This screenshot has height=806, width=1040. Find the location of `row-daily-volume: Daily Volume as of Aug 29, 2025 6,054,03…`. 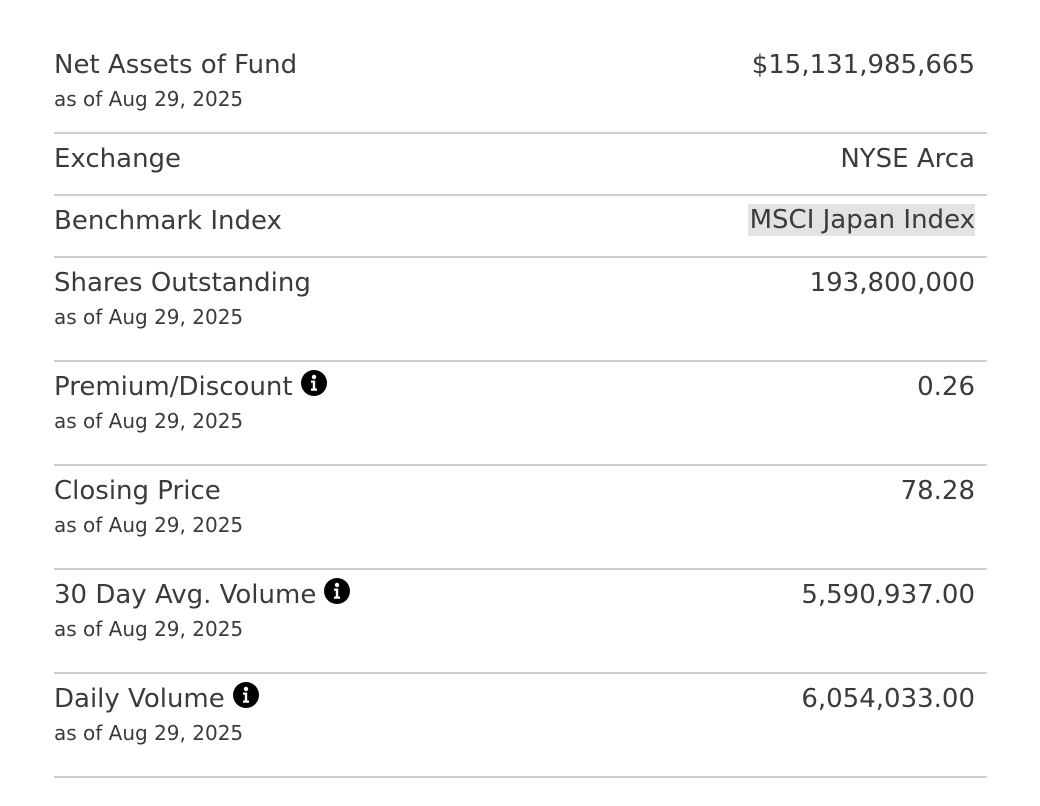

row-daily-volume: Daily Volume as of Aug 29, 2025 6,054,03… is located at coordinates (520, 726).